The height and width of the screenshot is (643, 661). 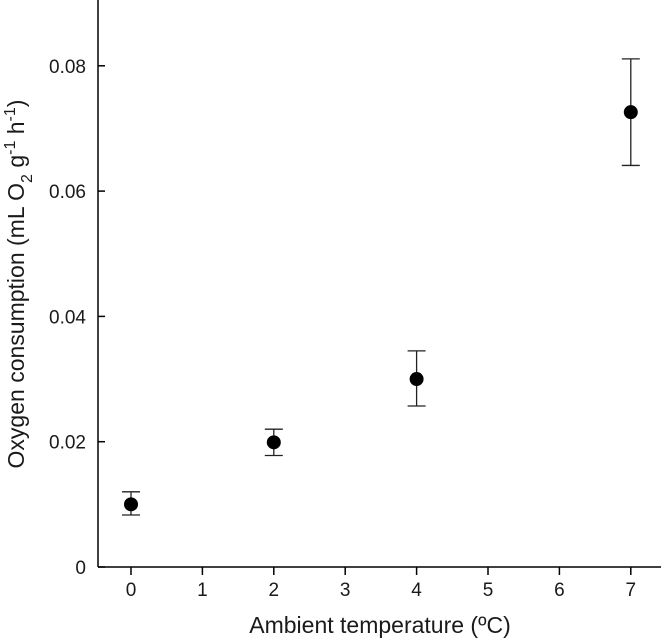 I want to click on x-ticks: 0 1 2 3 4 5 6 7, so click(x=381, y=584).